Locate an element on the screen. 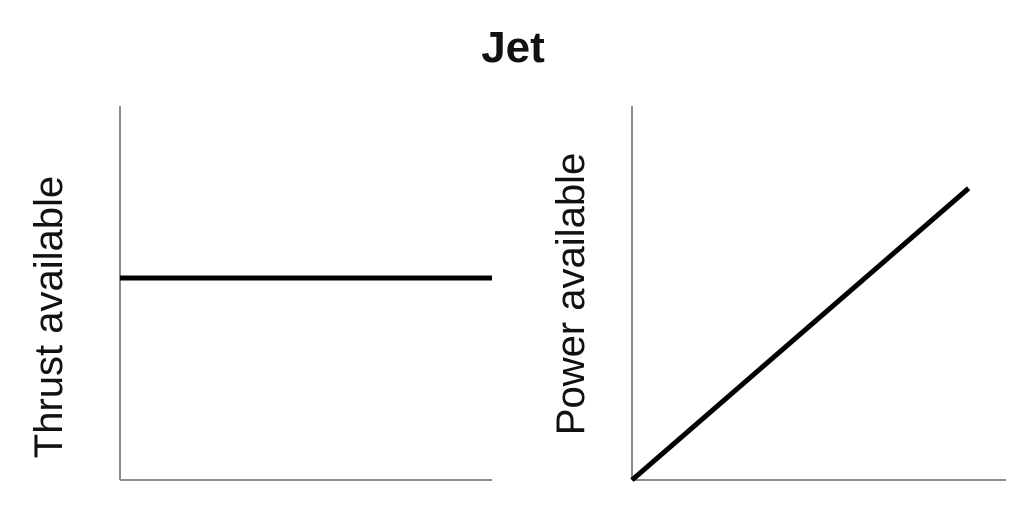 The image size is (1025, 522). figure-title: Jet is located at coordinates (513, 47).